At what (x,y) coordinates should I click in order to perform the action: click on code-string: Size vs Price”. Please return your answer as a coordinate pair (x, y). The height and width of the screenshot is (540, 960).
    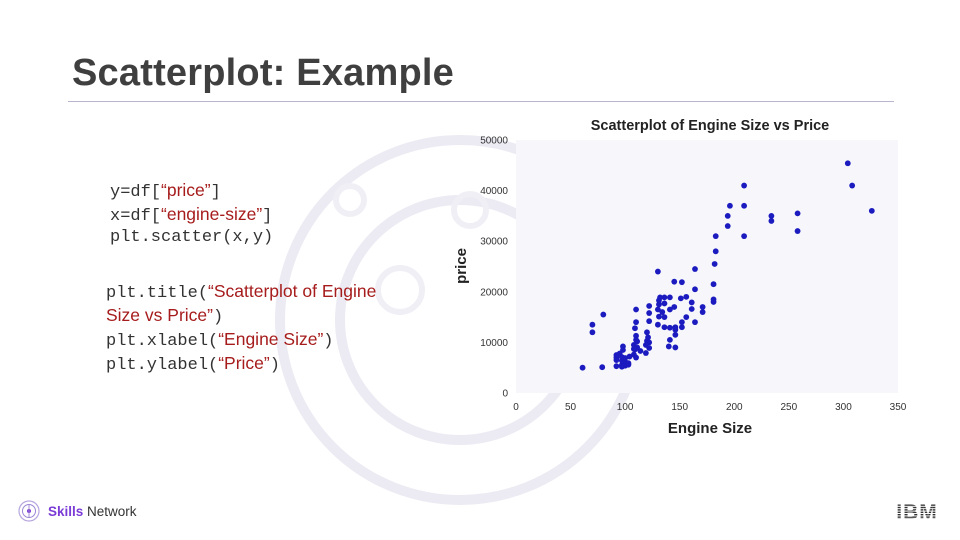
    Looking at the image, I should click on (159, 315).